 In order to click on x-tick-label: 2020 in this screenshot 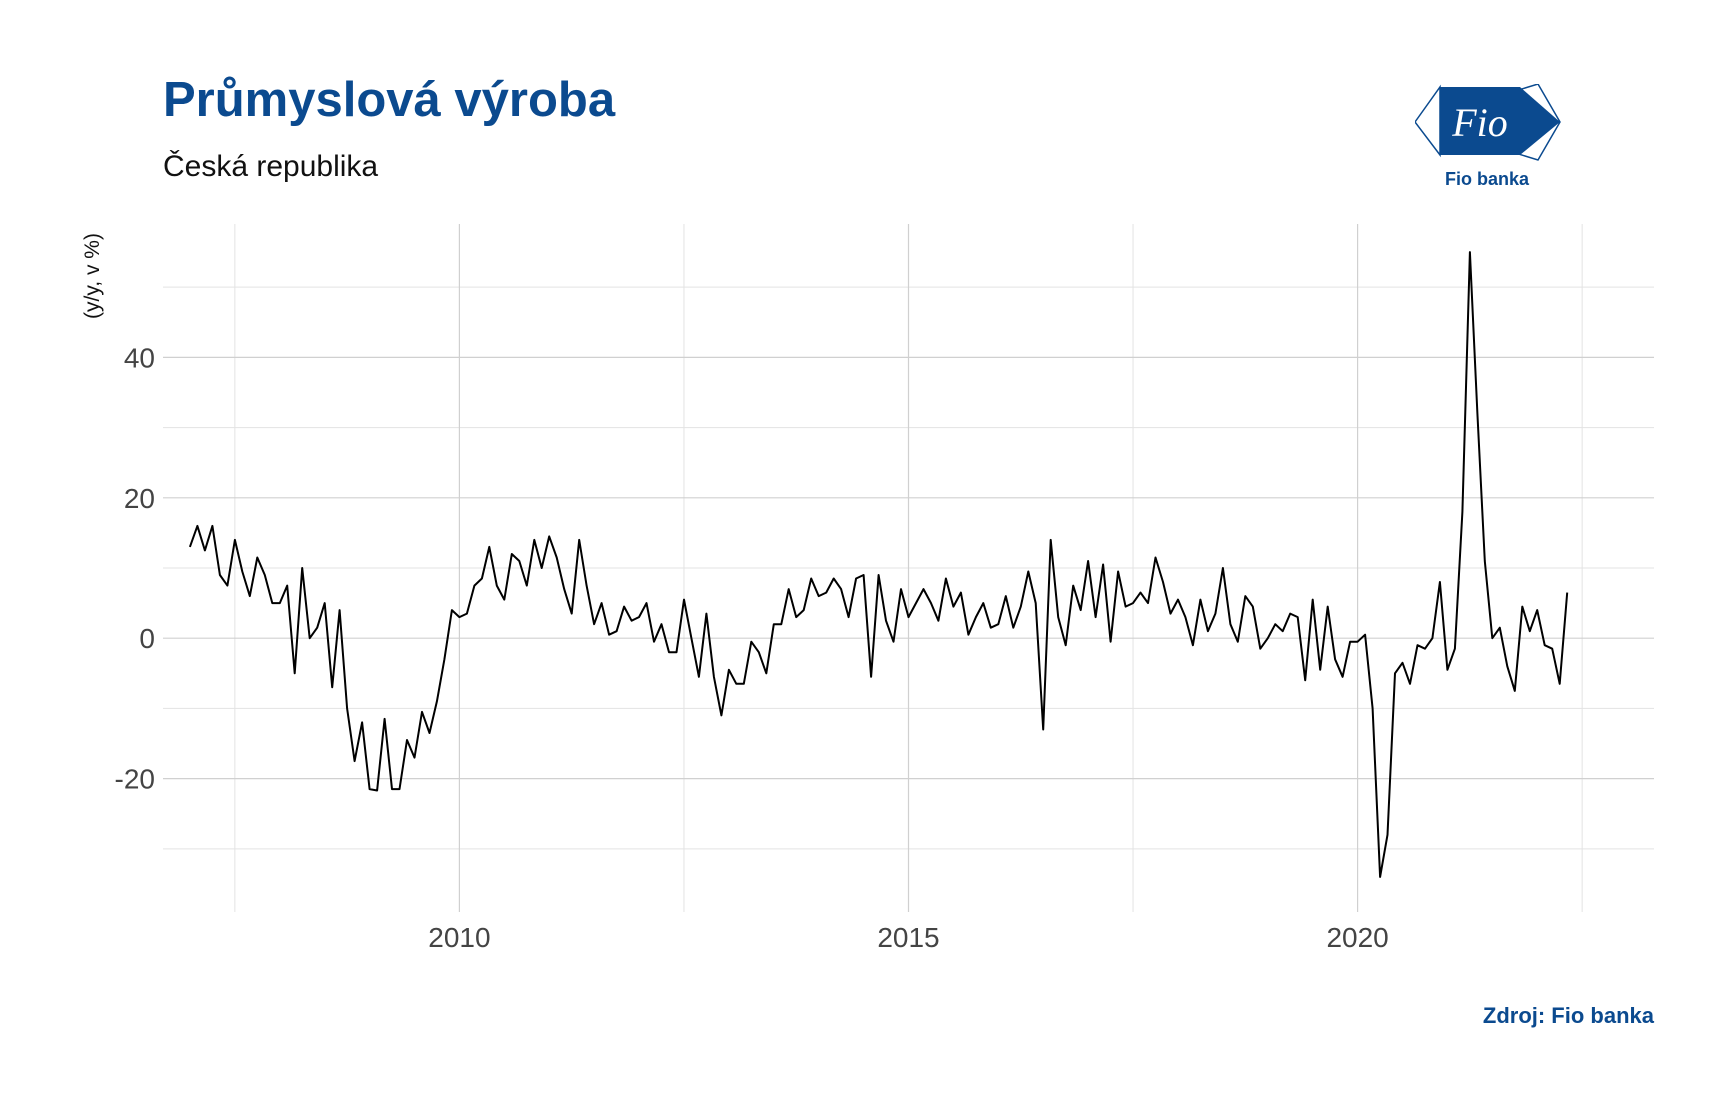, I will do `click(1357, 937)`.